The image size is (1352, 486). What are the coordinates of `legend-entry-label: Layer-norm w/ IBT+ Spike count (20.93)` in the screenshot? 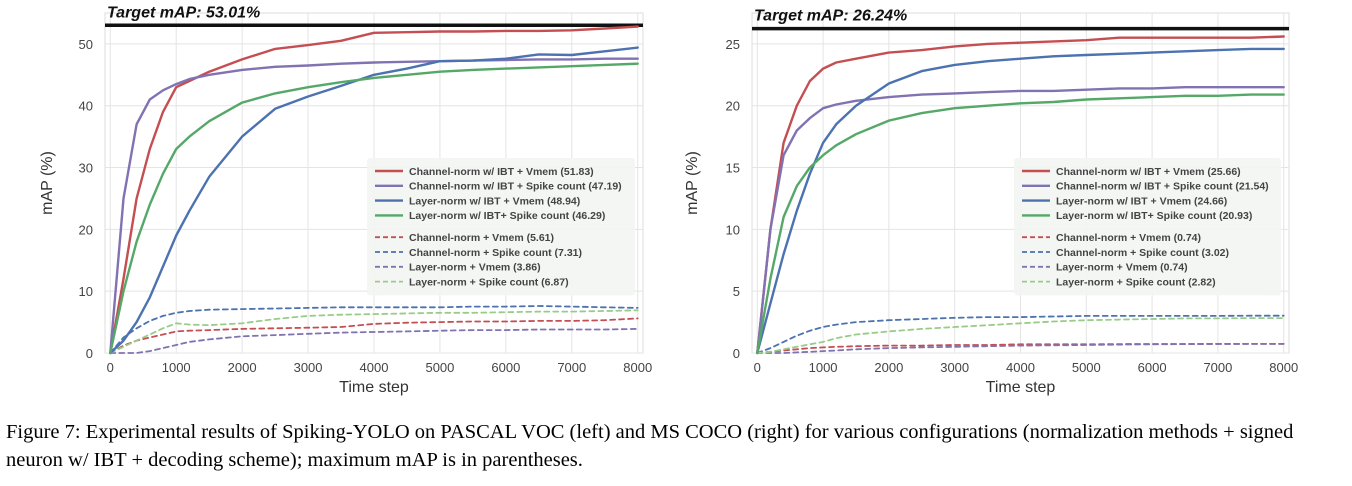 It's located at (1154, 216).